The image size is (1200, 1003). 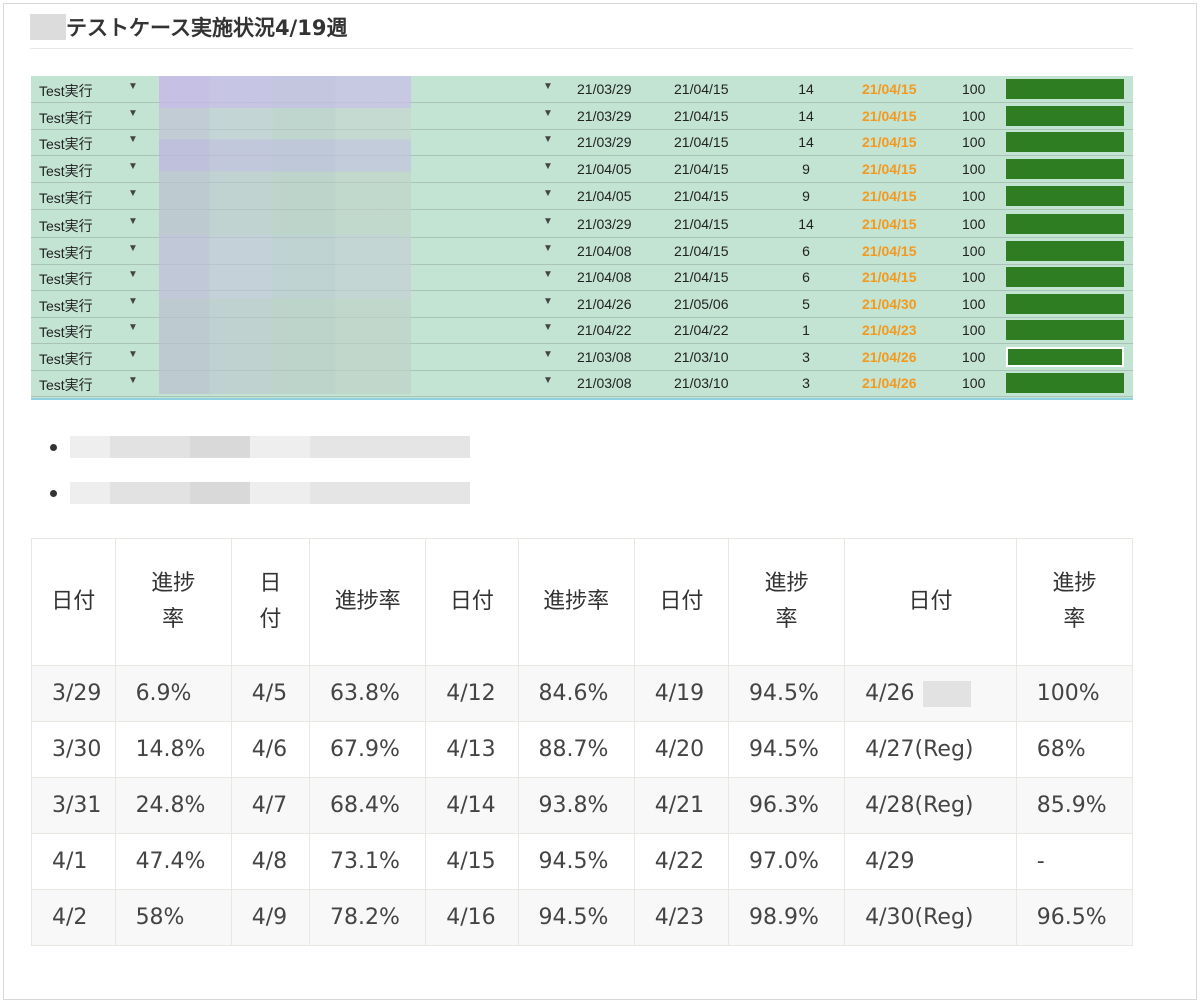 I want to click on date-text: 4/26, so click(x=890, y=693).